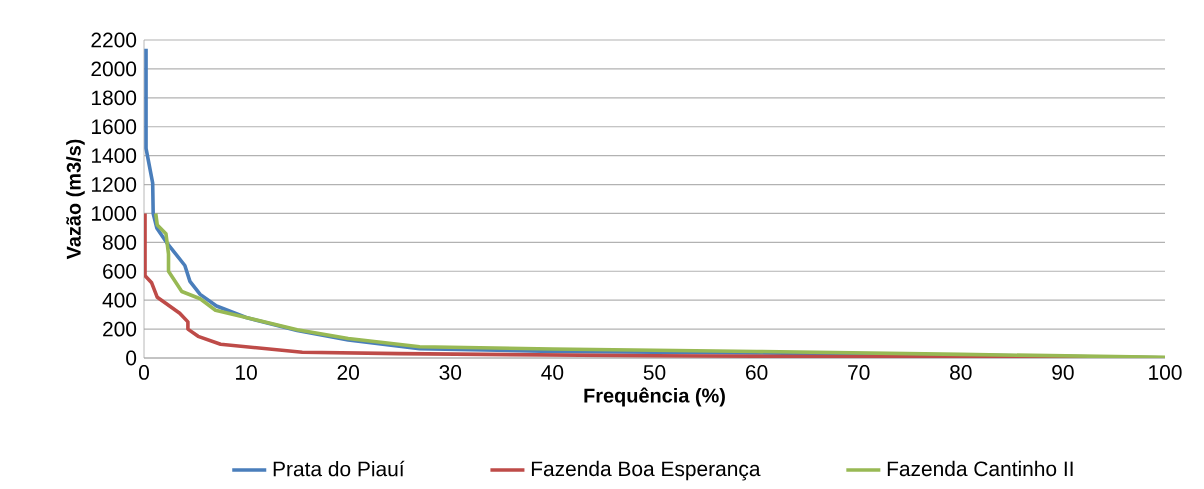 Image resolution: width=1204 pixels, height=489 pixels. What do you see at coordinates (552, 372) in the screenshot?
I see `x-tick-label: 40` at bounding box center [552, 372].